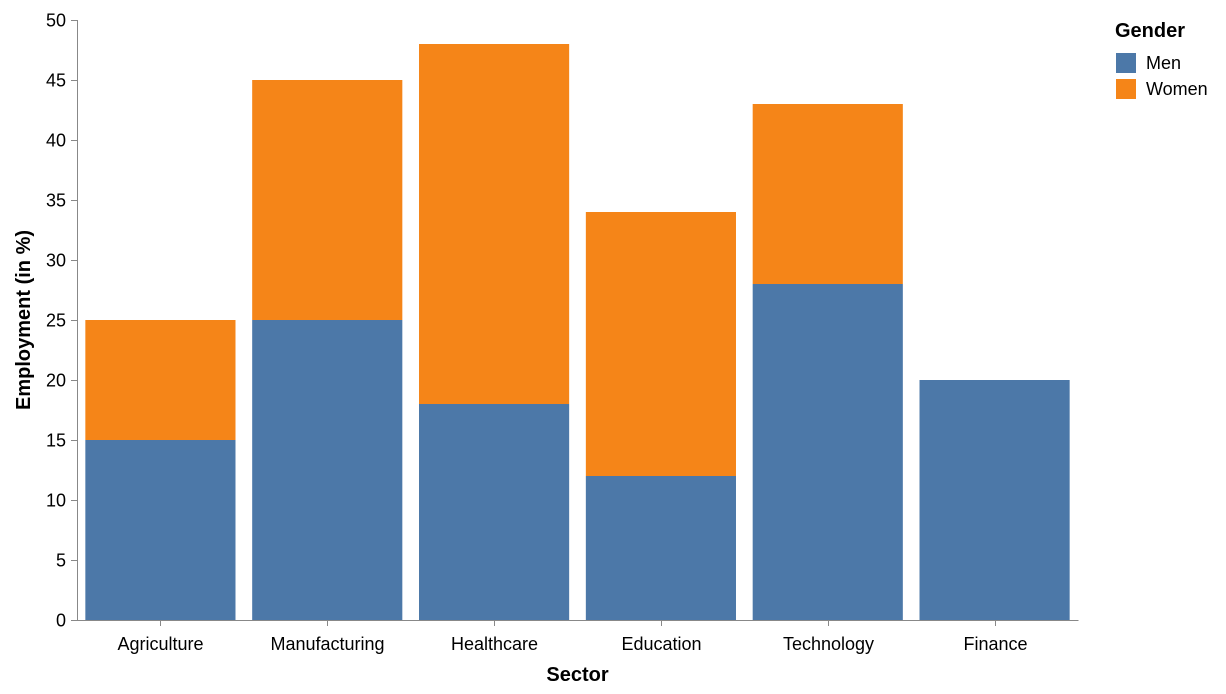  What do you see at coordinates (1126, 89) in the screenshot?
I see `legend-swatch-women` at bounding box center [1126, 89].